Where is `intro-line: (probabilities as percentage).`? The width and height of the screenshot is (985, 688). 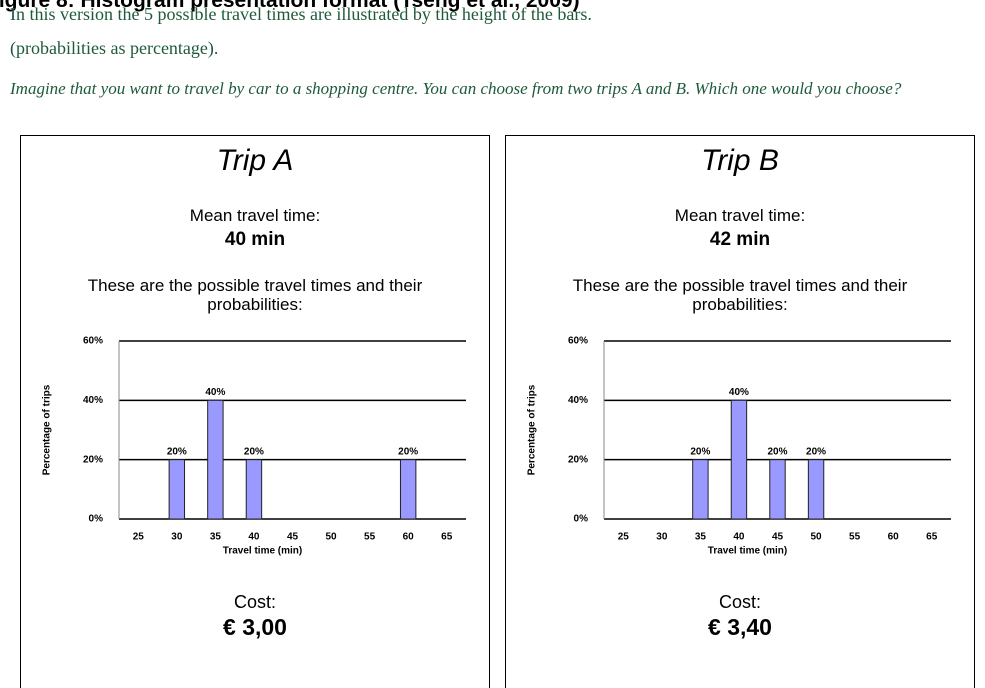 intro-line: (probabilities as percentage). is located at coordinates (114, 48).